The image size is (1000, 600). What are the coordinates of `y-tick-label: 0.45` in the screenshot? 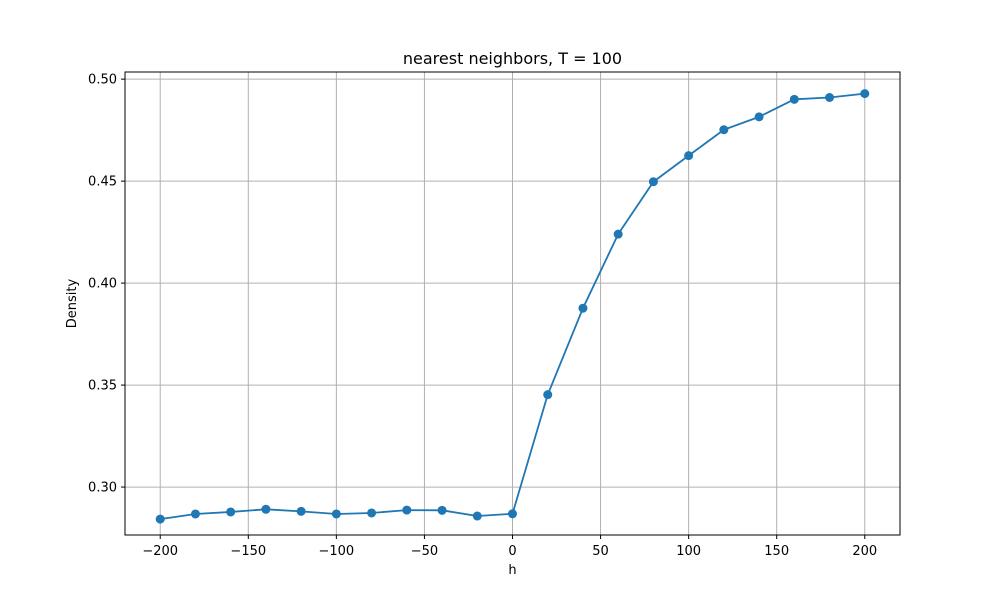 It's located at (102, 182).